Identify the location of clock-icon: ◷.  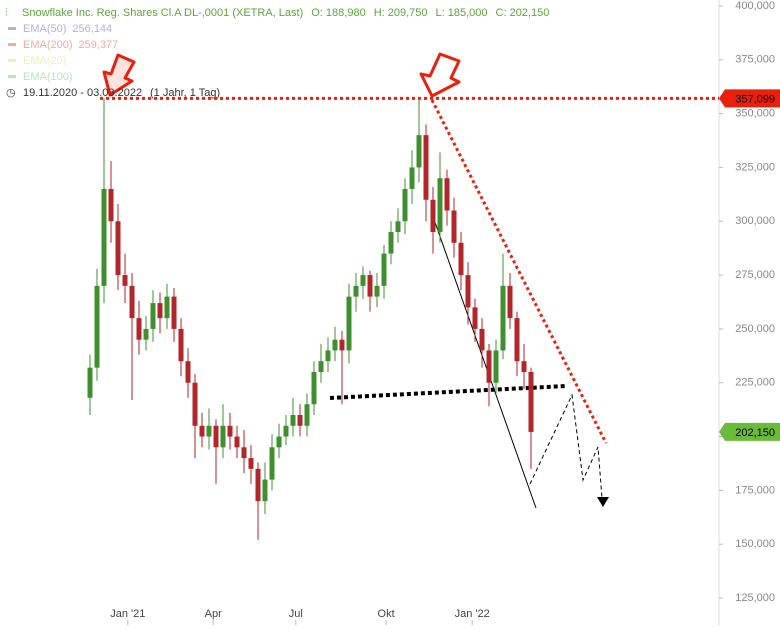
(11, 93).